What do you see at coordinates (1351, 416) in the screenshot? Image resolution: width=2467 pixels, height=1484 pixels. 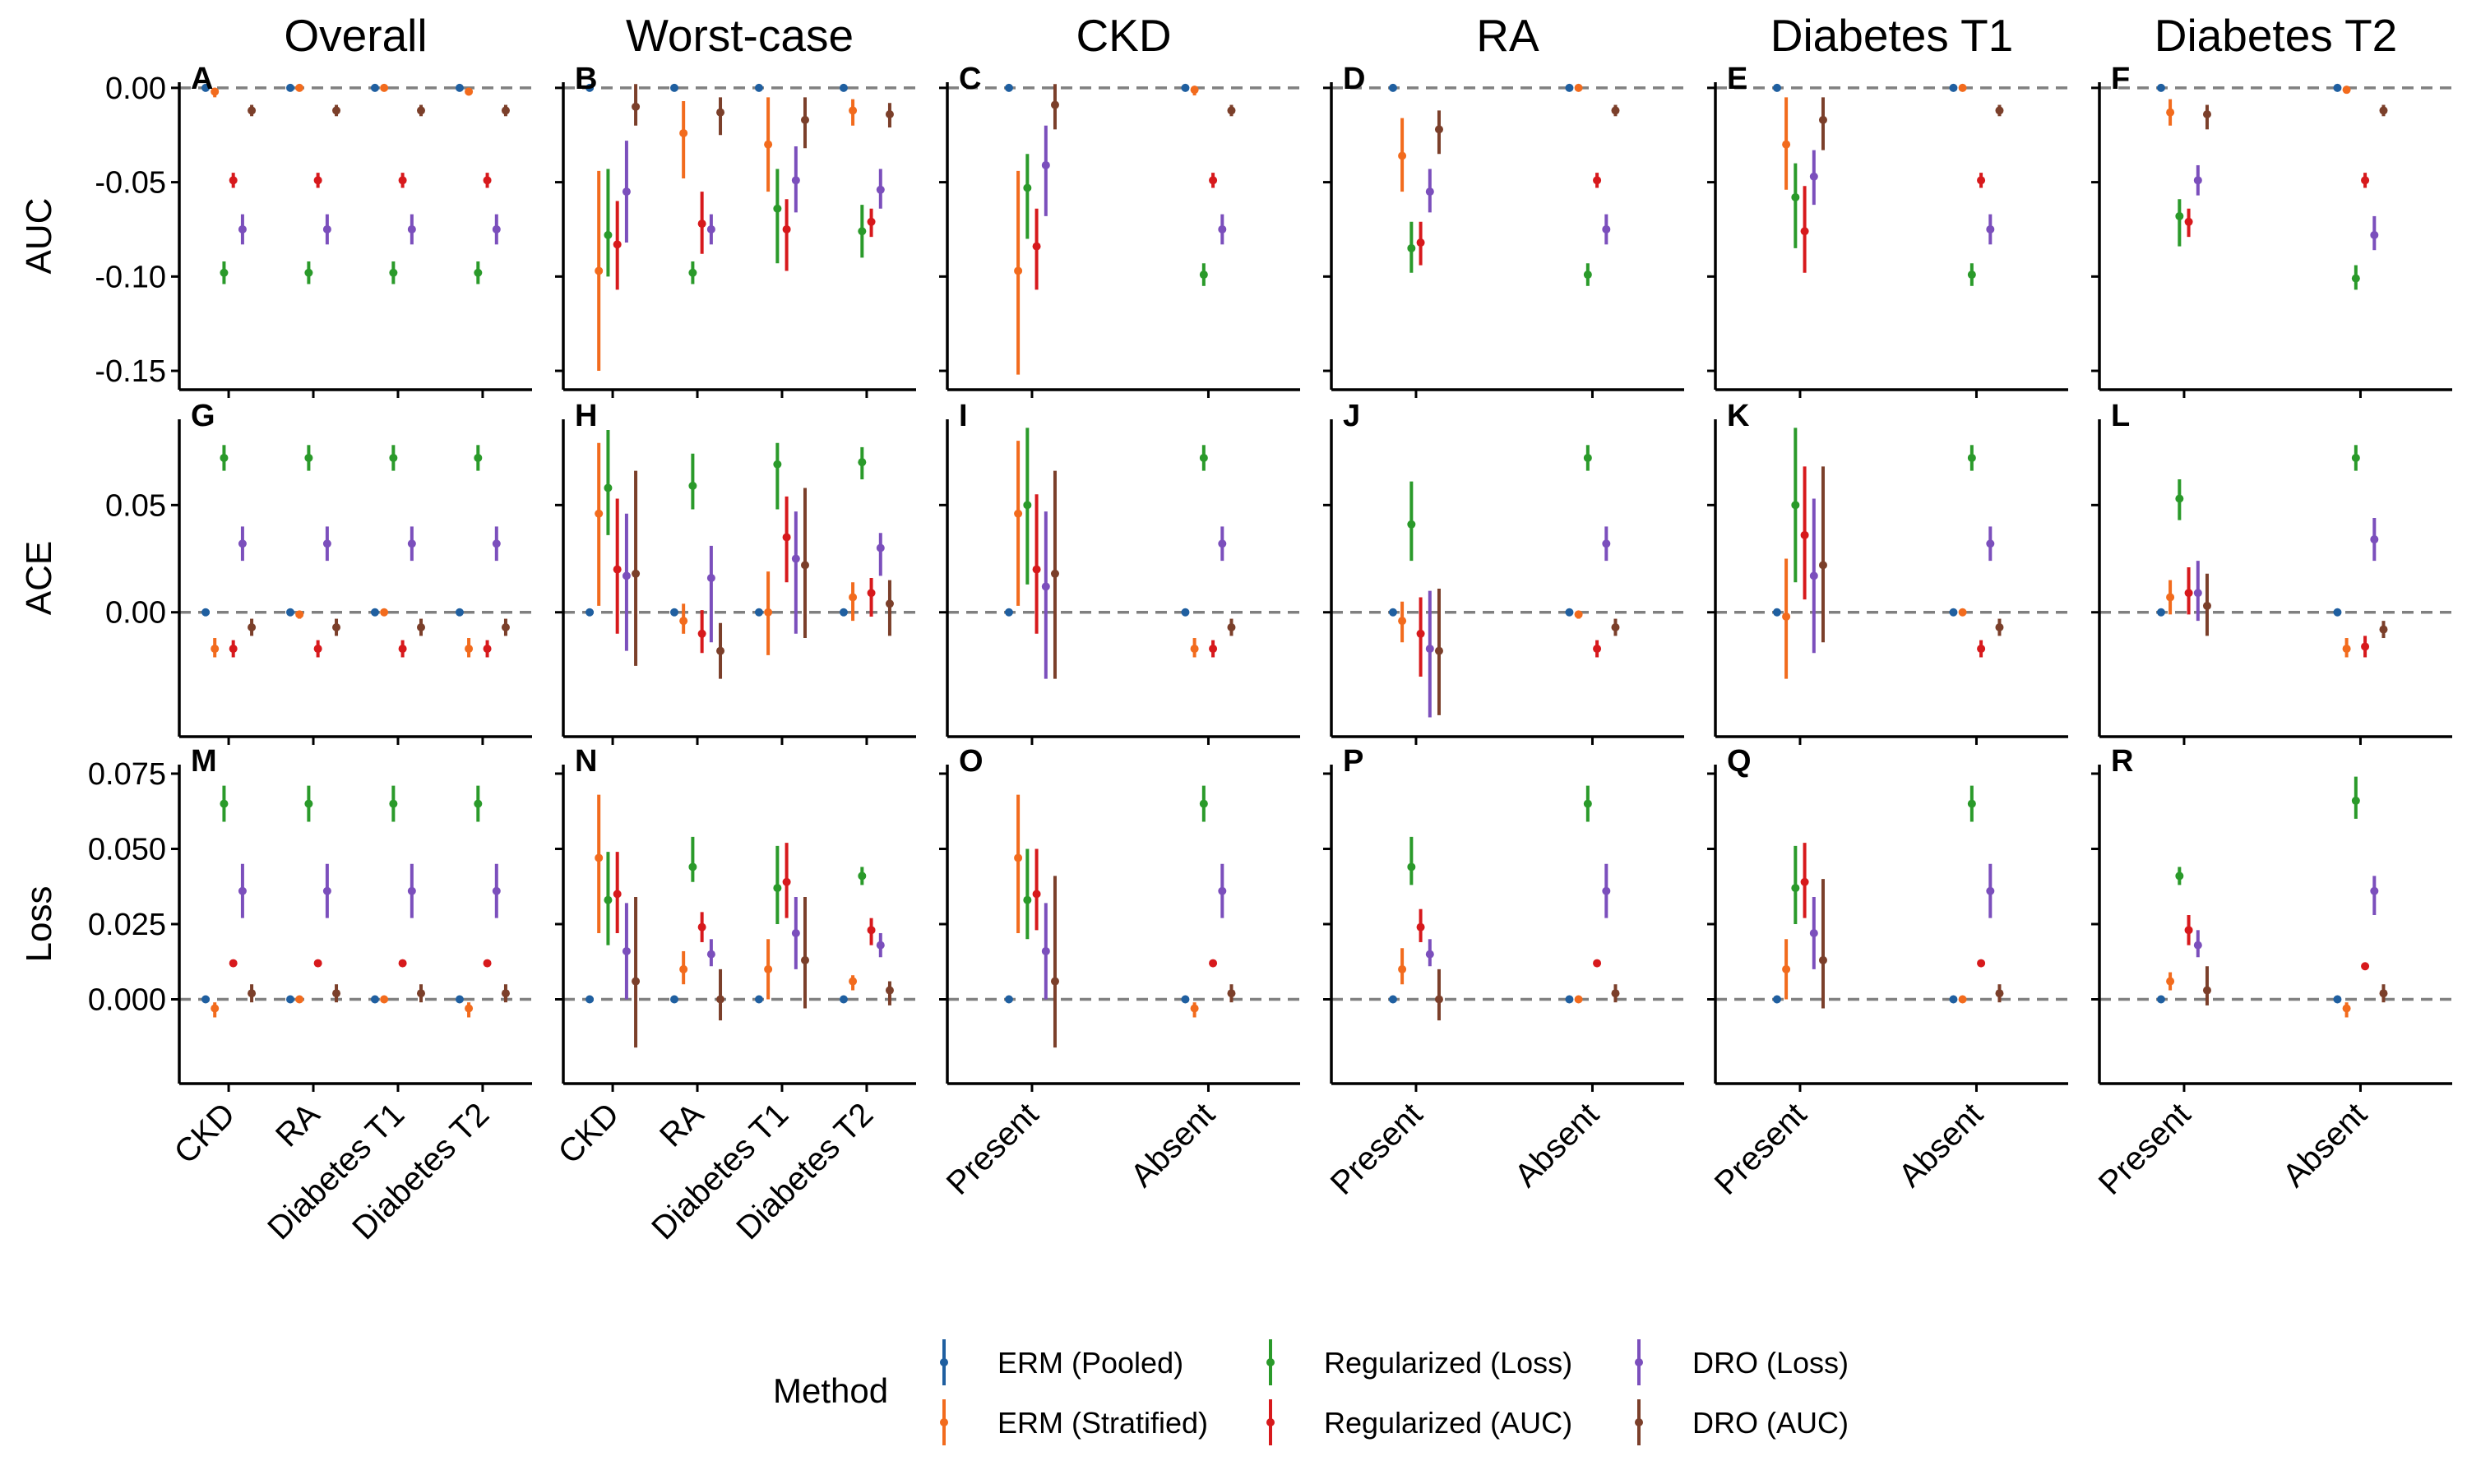 I see `panel-letter: J` at bounding box center [1351, 416].